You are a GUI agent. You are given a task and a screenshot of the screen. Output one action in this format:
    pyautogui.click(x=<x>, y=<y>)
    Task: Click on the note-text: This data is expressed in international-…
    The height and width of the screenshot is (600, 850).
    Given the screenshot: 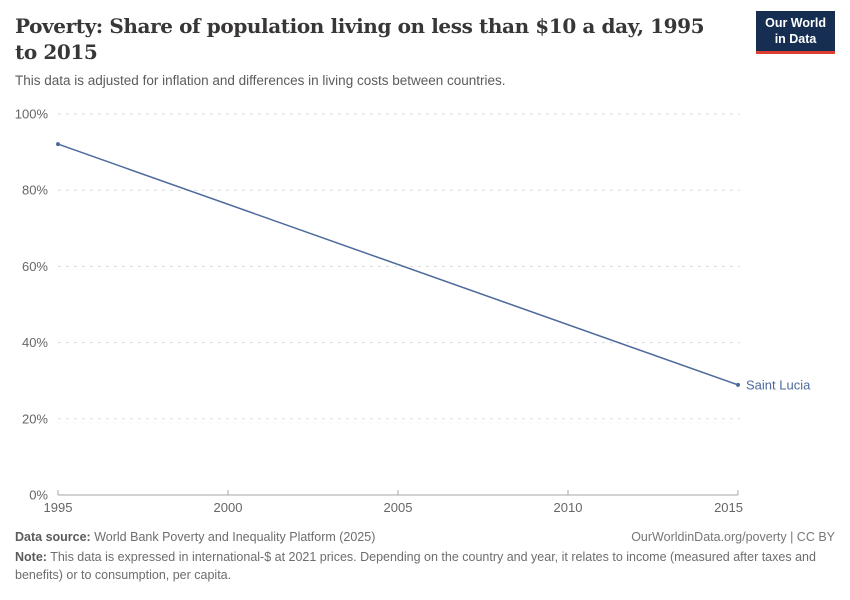 What is the action you would take?
    pyautogui.click(x=415, y=566)
    